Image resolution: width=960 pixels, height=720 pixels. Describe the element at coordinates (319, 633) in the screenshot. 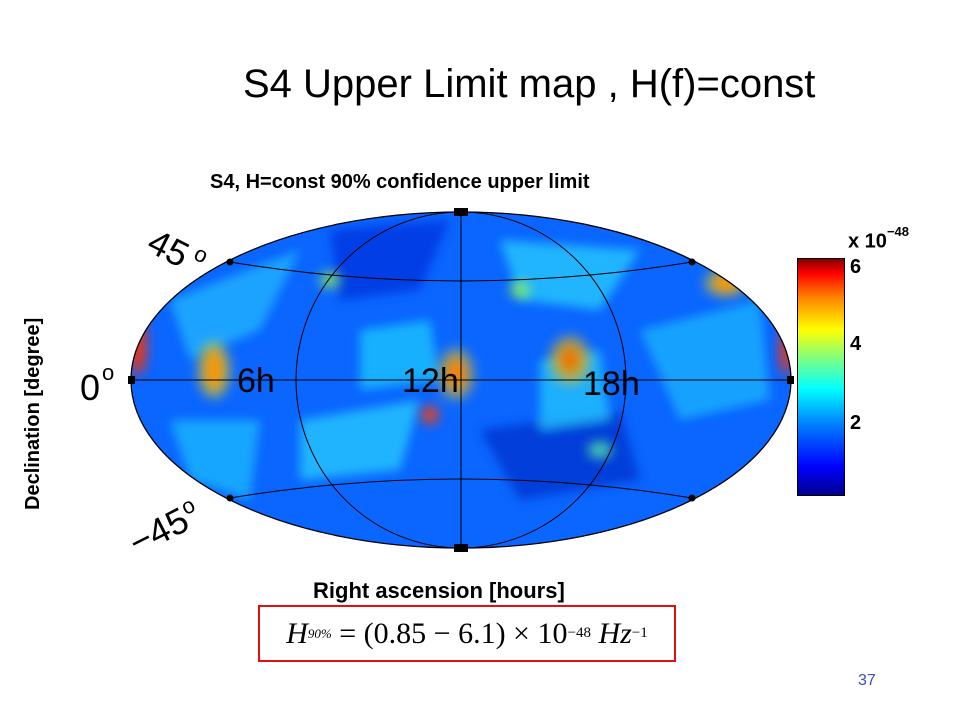

I see `formula-subscript: 90%` at that location.